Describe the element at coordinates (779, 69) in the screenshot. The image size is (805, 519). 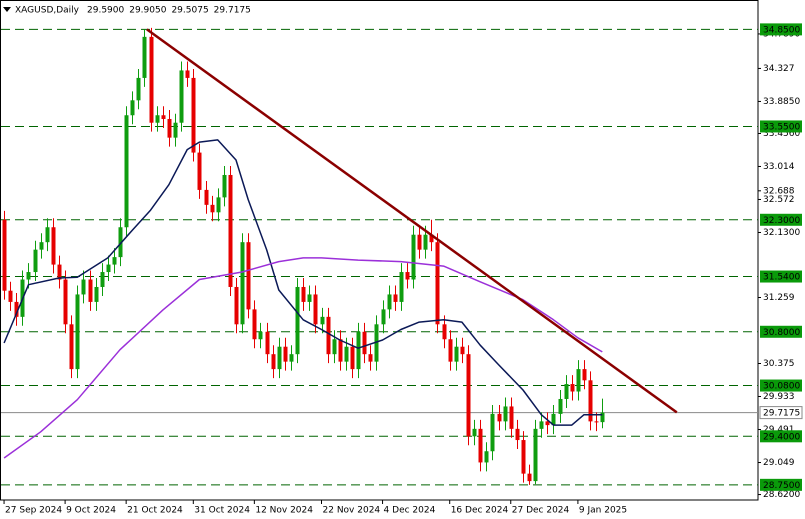
I see `y-tick-label: 34.327` at that location.